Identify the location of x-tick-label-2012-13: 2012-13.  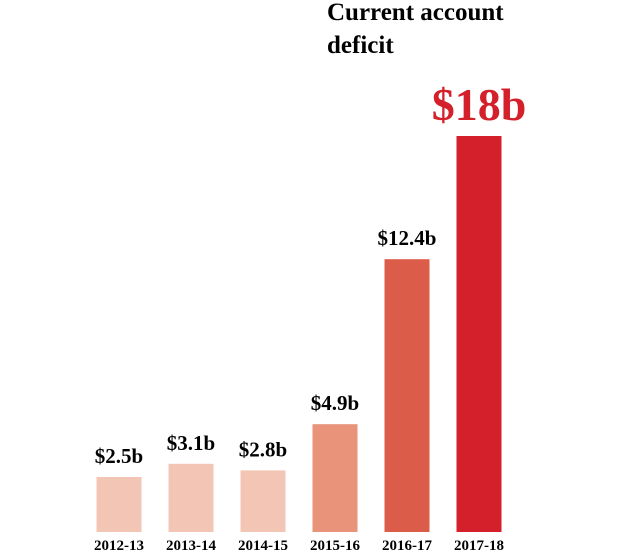
(119, 545).